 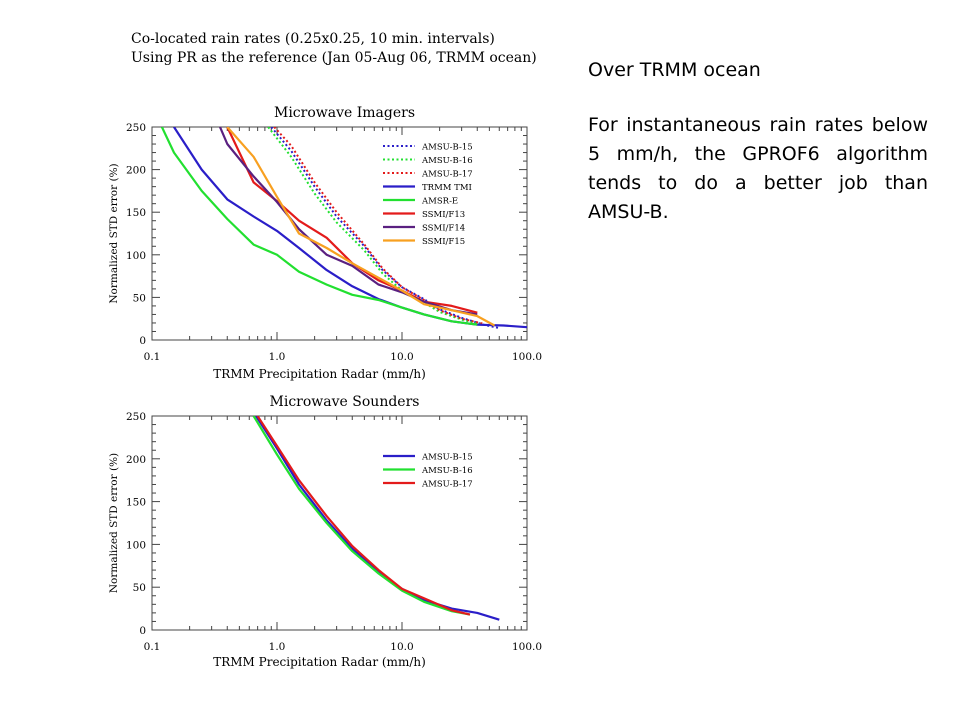 What do you see at coordinates (443, 215) in the screenshot?
I see `legend-label: SSMI/F13` at bounding box center [443, 215].